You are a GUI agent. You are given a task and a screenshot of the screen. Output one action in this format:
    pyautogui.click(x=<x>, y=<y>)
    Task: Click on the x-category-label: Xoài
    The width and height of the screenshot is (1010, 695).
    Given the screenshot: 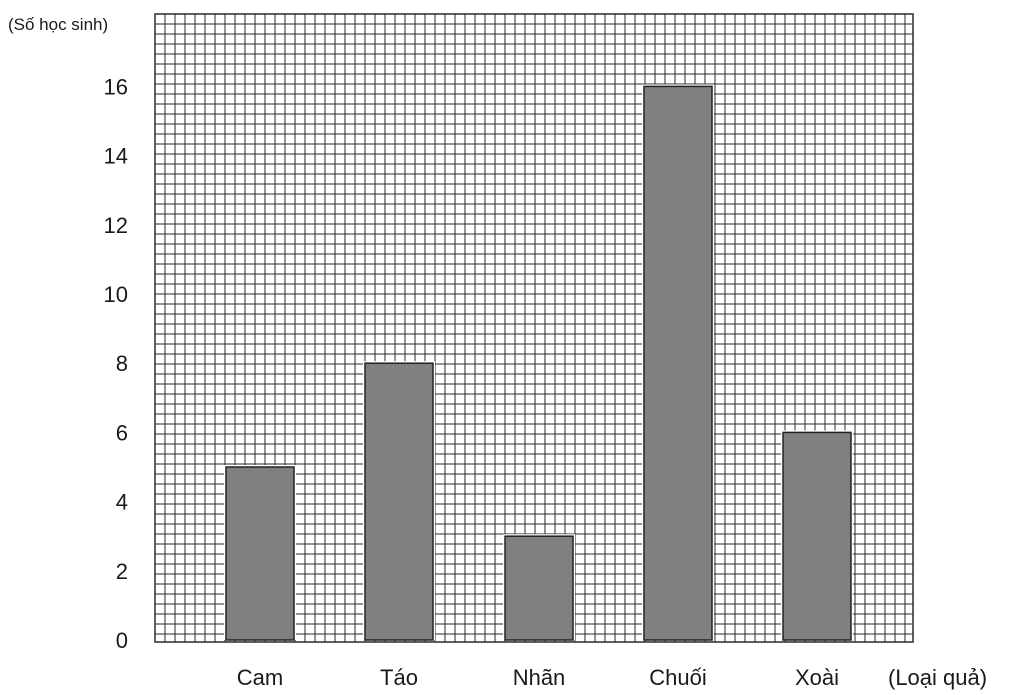 What is the action you would take?
    pyautogui.click(x=817, y=677)
    